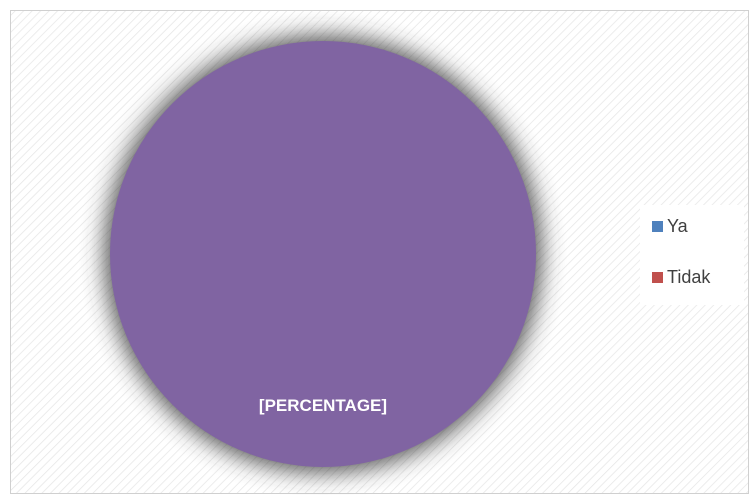 The height and width of the screenshot is (495, 750). I want to click on legend-label: Tidak, so click(689, 277).